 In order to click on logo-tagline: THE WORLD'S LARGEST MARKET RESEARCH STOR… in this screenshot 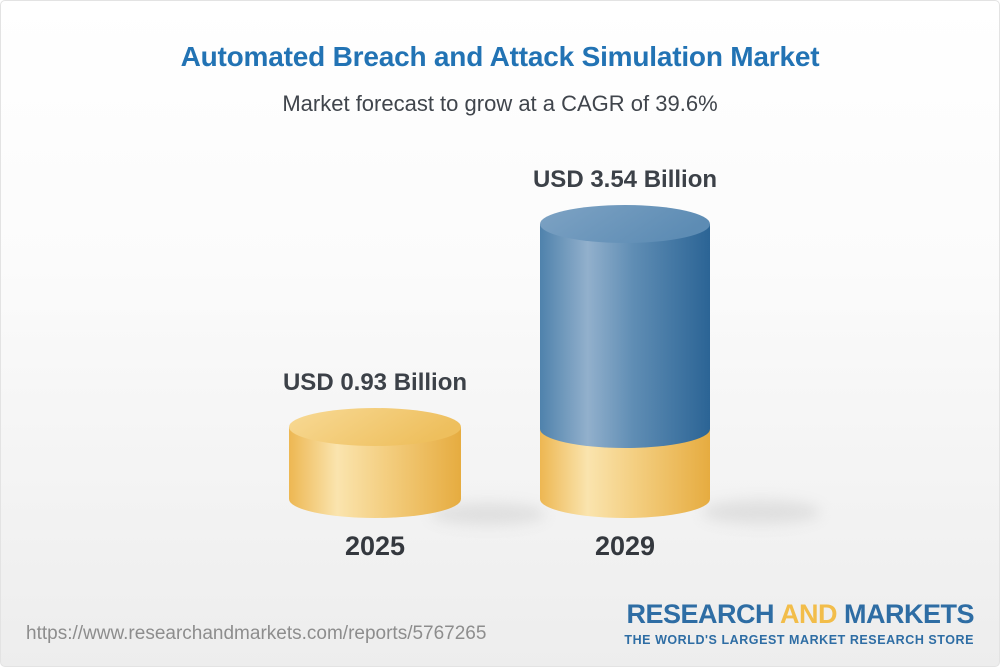, I will do `click(799, 640)`.